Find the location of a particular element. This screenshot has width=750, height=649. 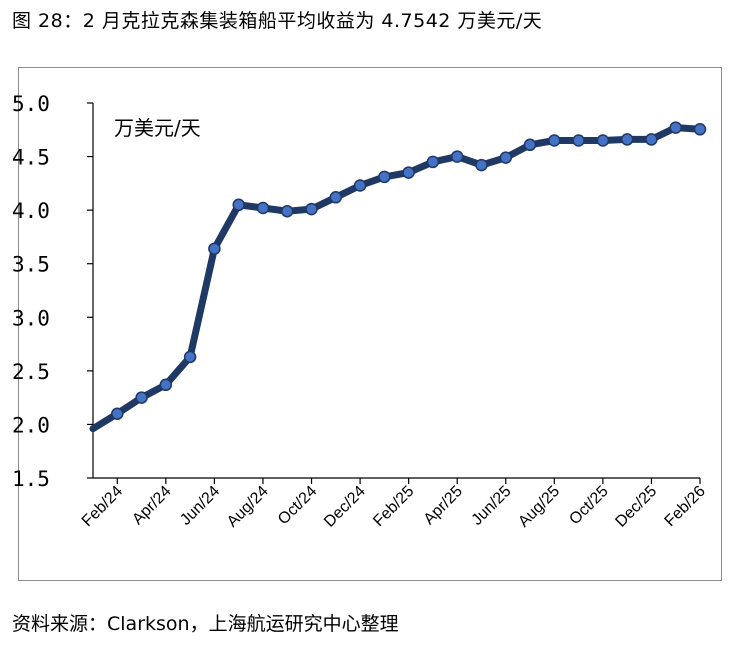

y-tick-label: 3.0 is located at coordinates (31, 318).